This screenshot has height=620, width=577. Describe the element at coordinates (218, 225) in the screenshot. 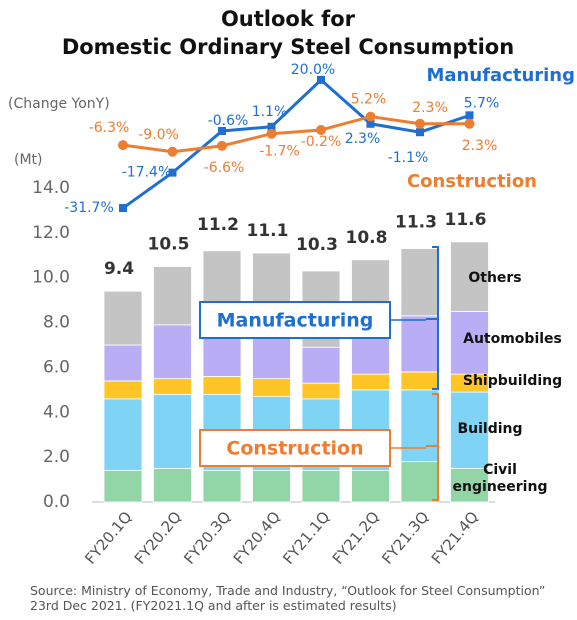

I see `total-label: 11.2` at that location.